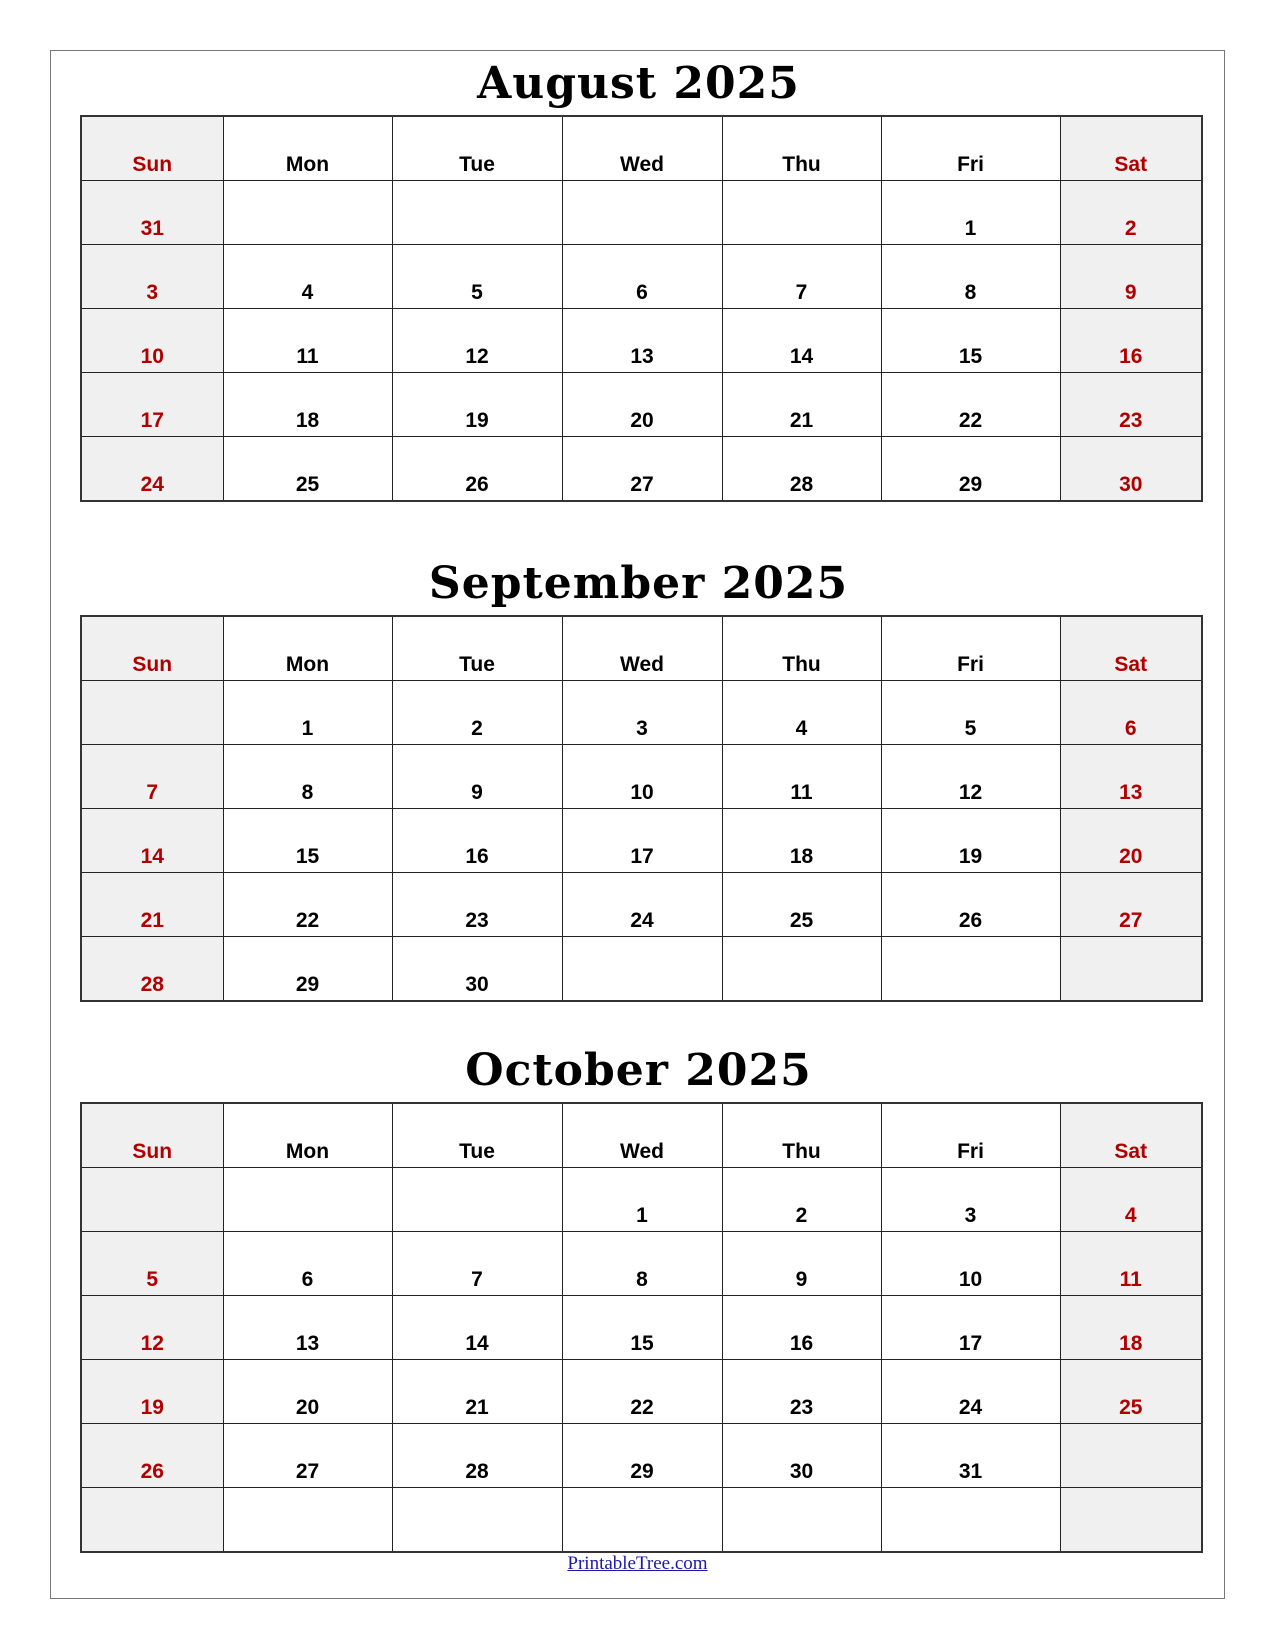  I want to click on month-title: October 2025, so click(638, 1070).